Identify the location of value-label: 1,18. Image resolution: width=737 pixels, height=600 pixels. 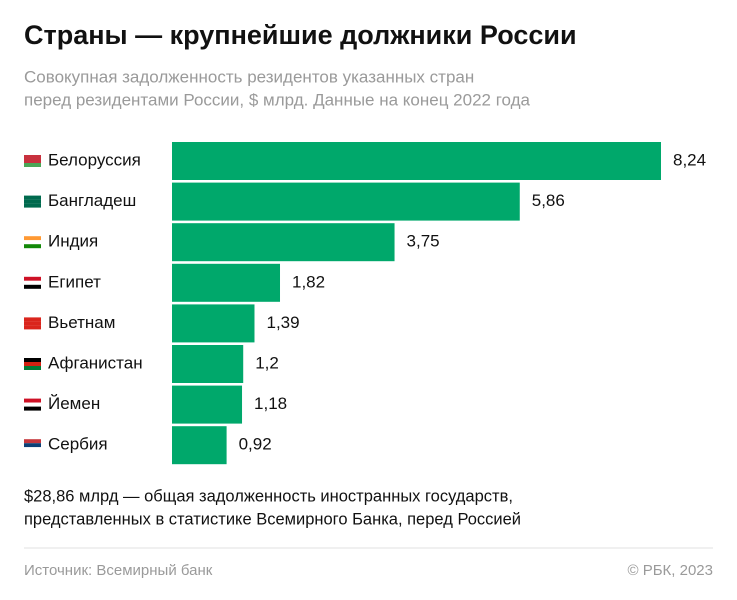
(270, 403).